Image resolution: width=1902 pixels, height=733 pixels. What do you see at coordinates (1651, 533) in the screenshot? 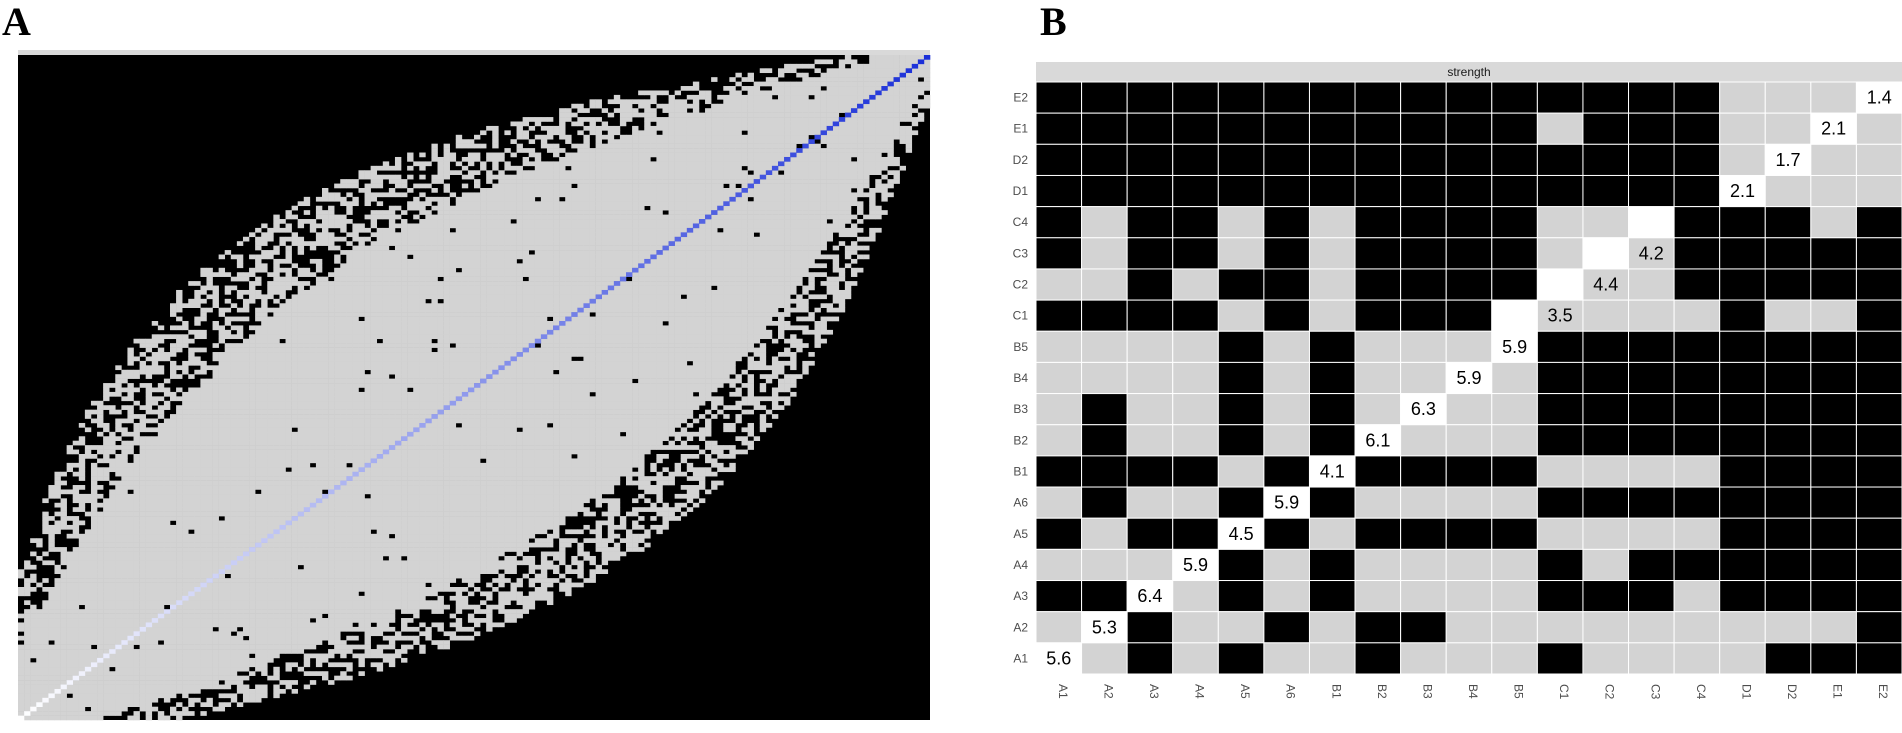
I see `cell-A5-C3` at bounding box center [1651, 533].